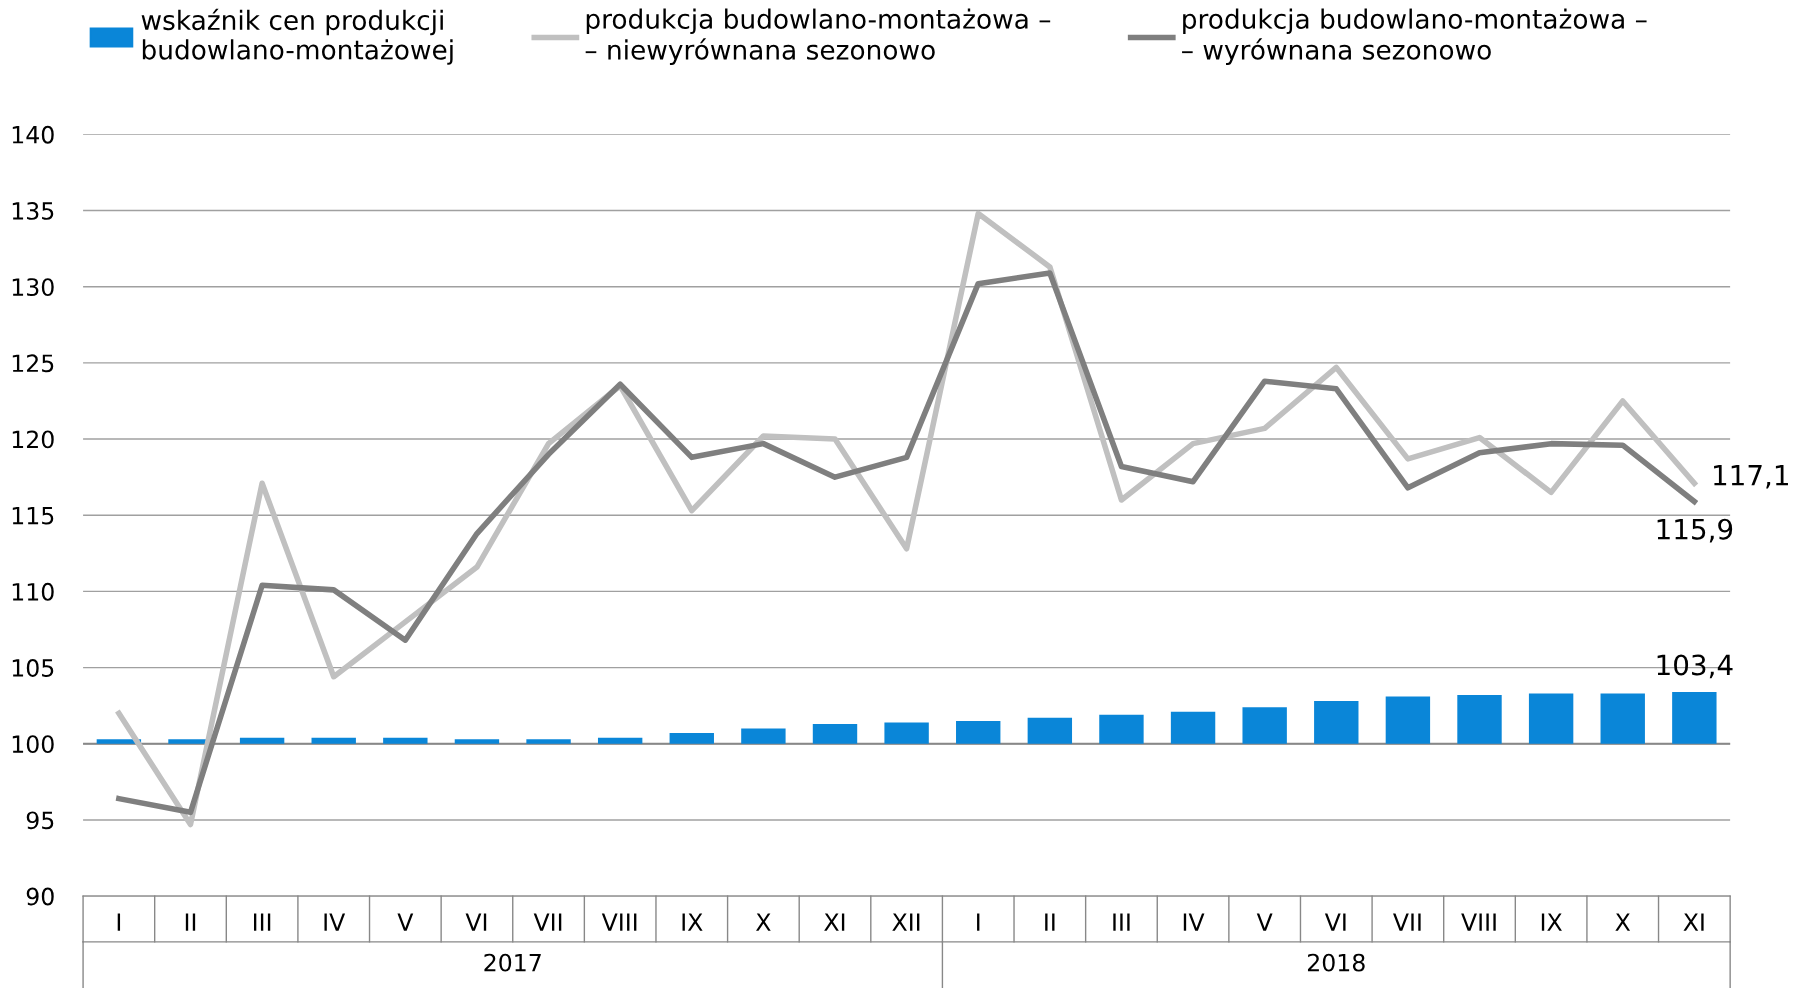 This screenshot has height=988, width=1806. What do you see at coordinates (33, 668) in the screenshot?
I see `y-tick-label: 105` at bounding box center [33, 668].